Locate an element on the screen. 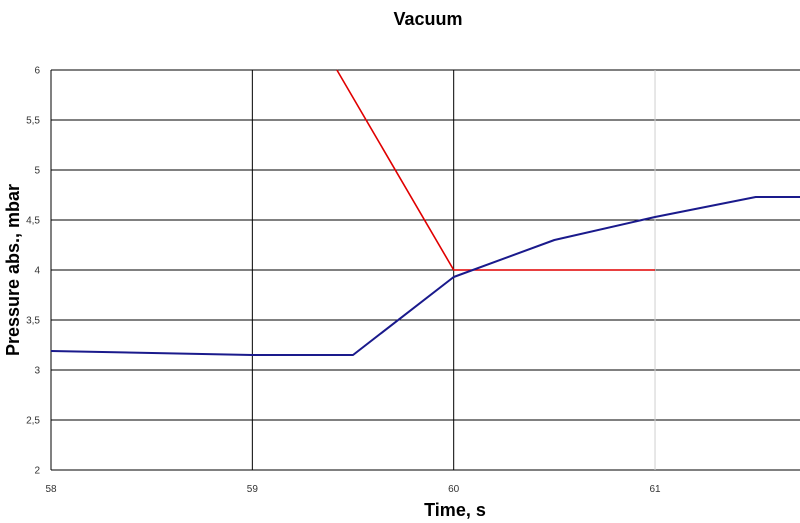  x-tick-label: 61 is located at coordinates (655, 489).